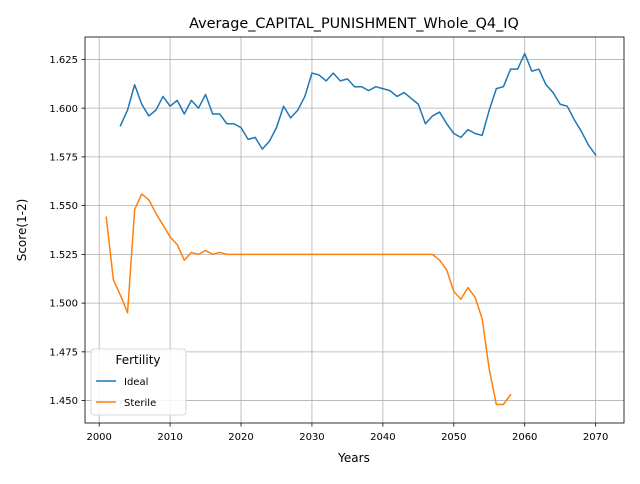  Describe the element at coordinates (63, 401) in the screenshot. I see `y-tick-label: 1.450` at that location.